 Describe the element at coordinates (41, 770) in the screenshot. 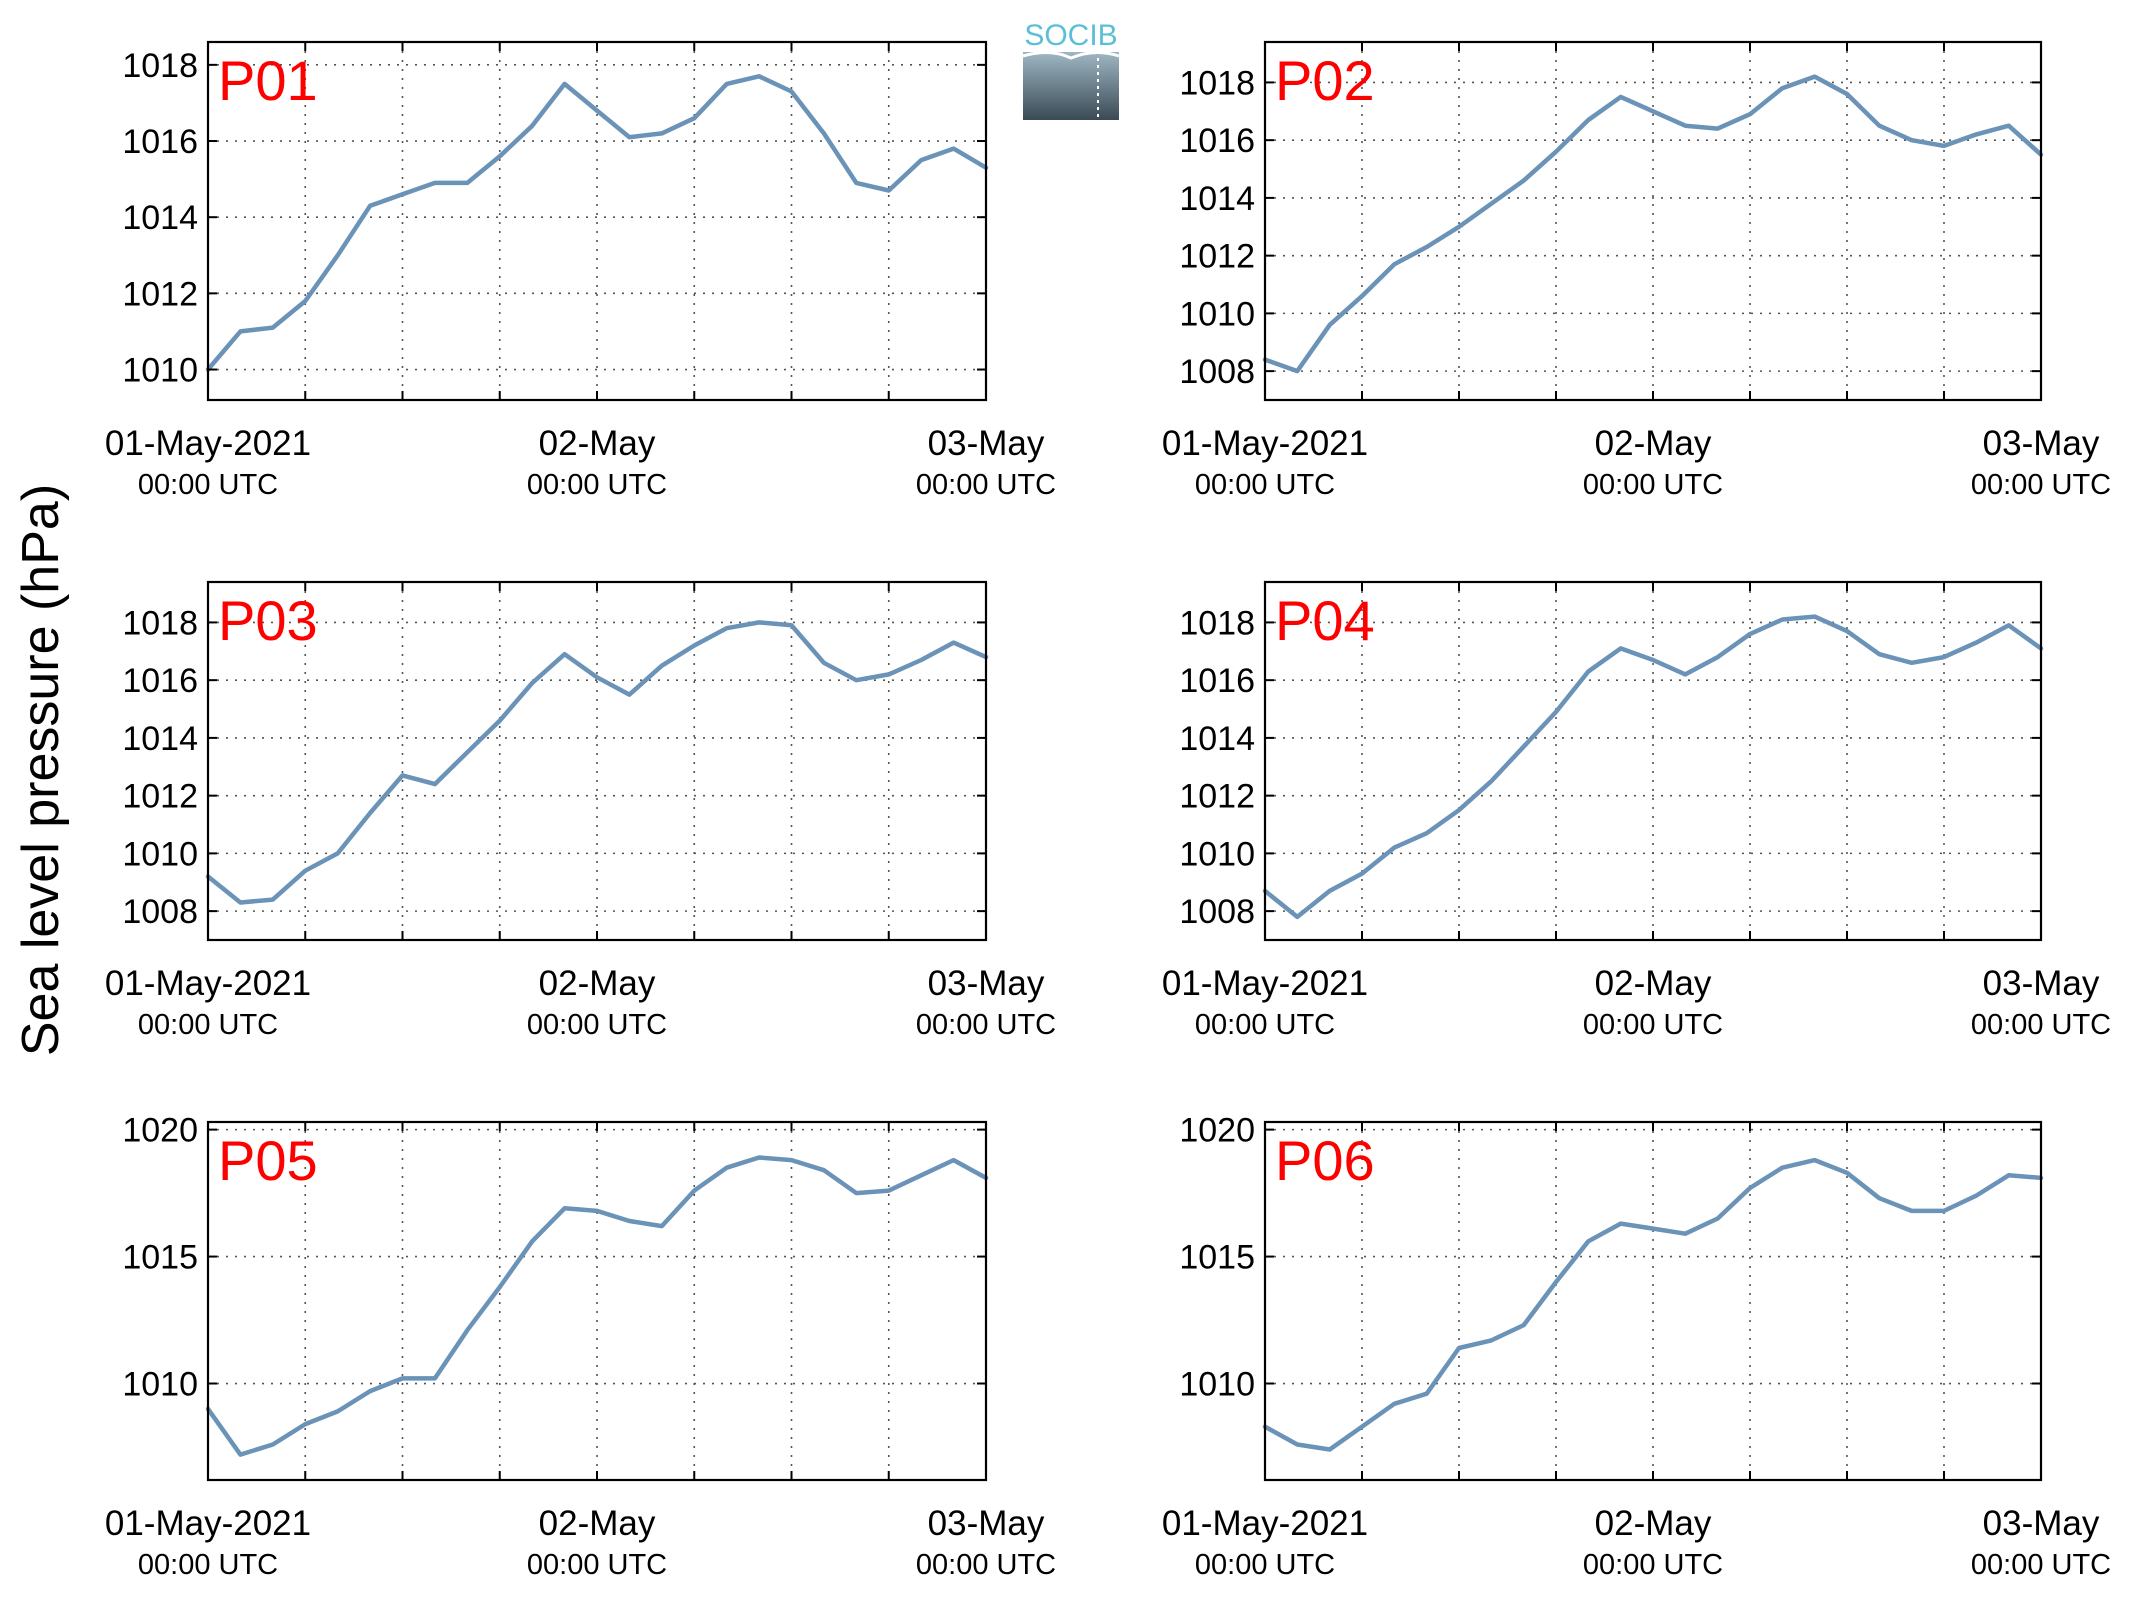

I see `y-axis-label: Sea level pressure (hPa)` at that location.